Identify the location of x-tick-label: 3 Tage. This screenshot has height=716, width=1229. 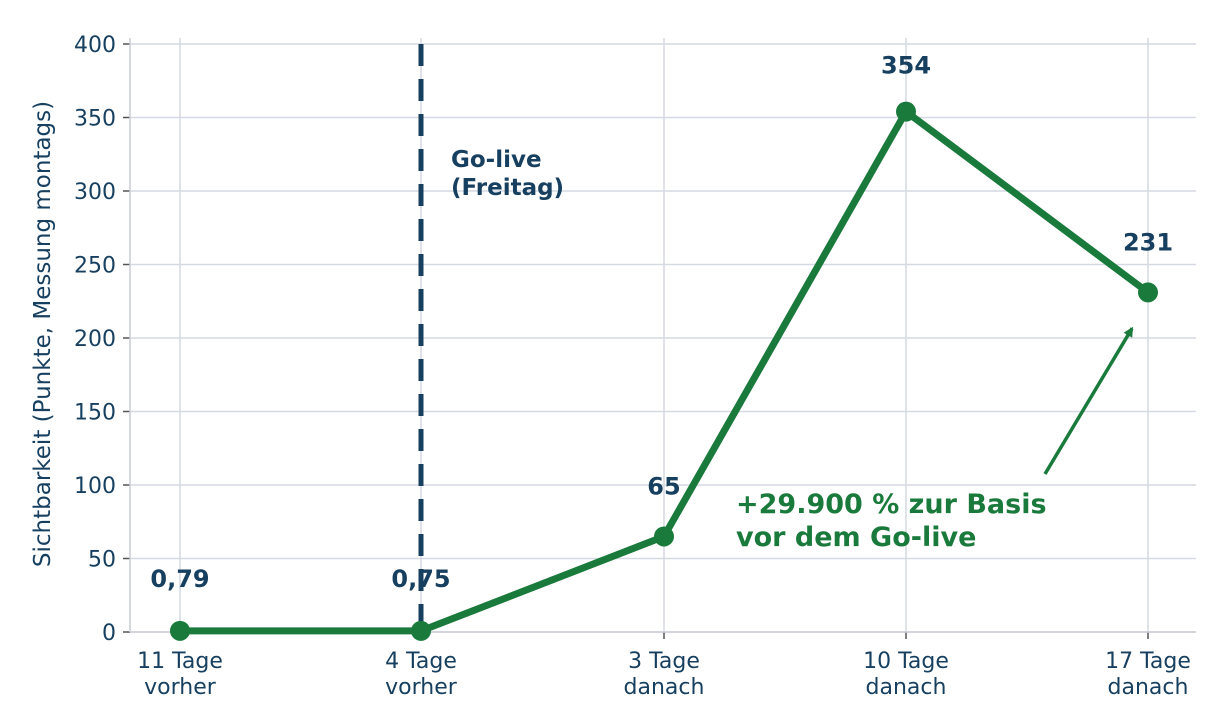
(664, 661).